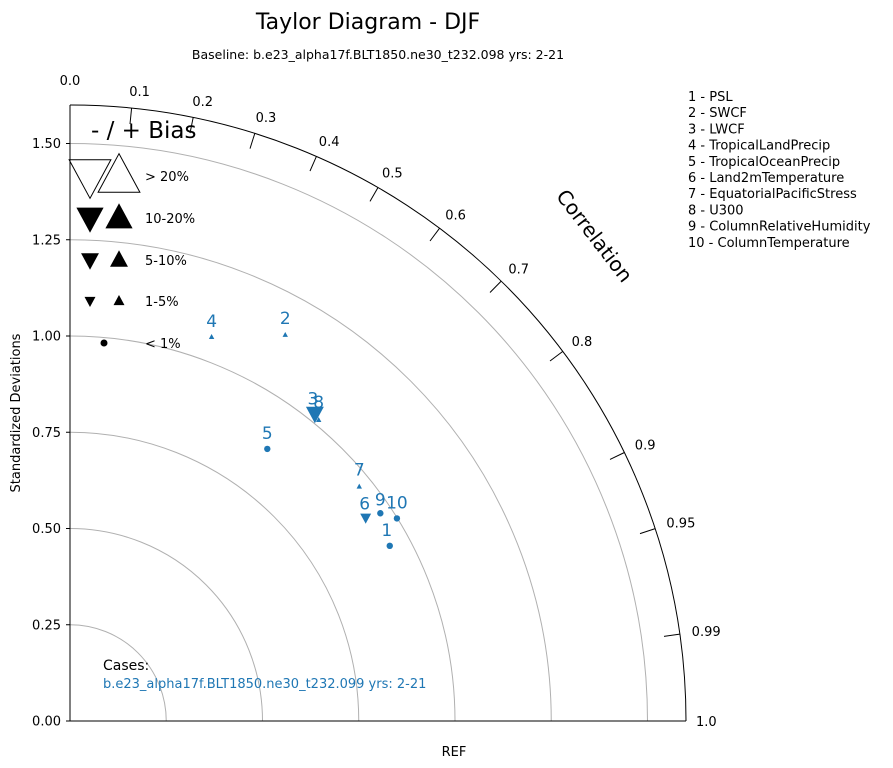 This screenshot has height=768, width=893. Describe the element at coordinates (759, 146) in the screenshot. I see `variable-legend-item: 4 - TropicalLandPrecip` at that location.